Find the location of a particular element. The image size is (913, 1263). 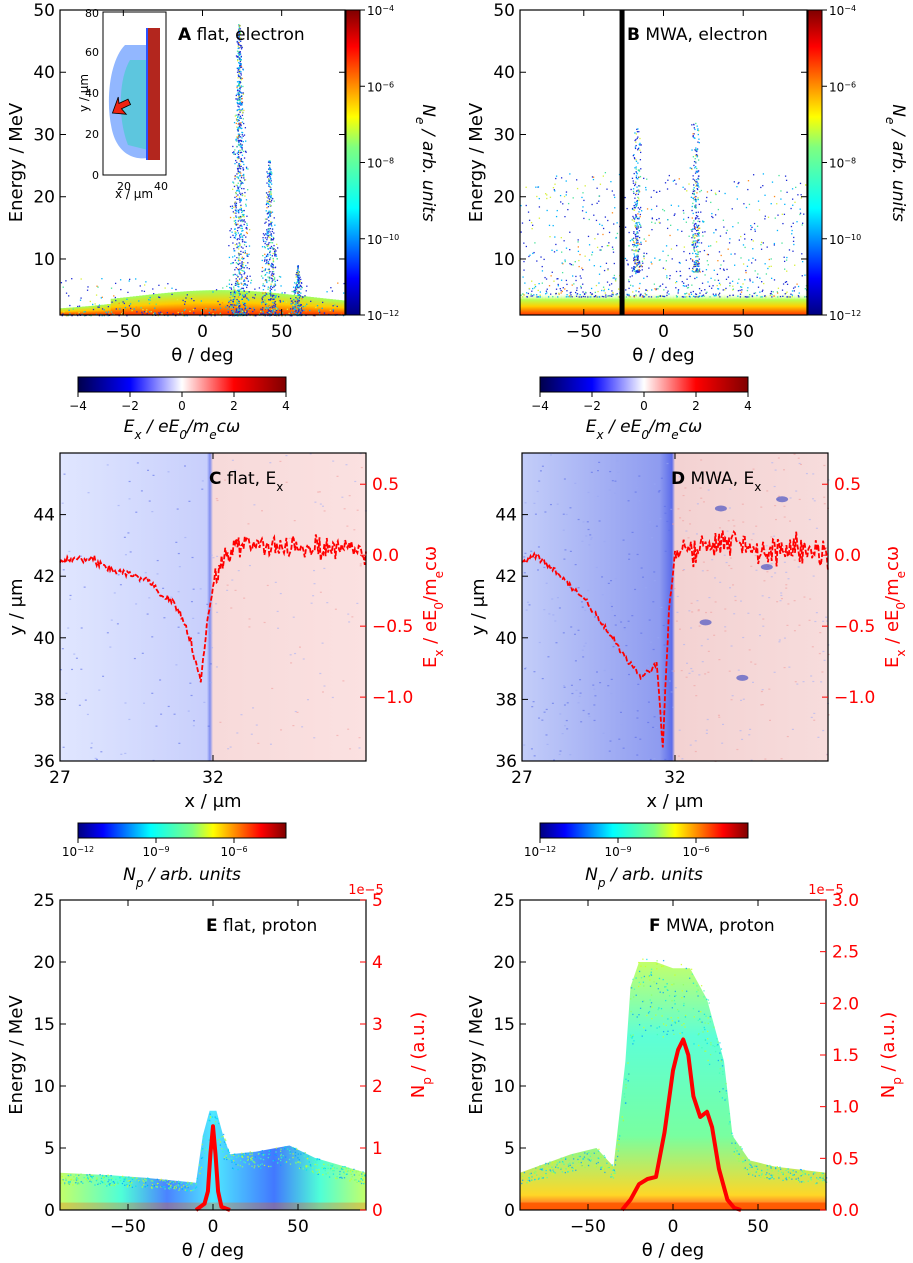

proton-spectrum-area is located at coordinates (213, 1160).